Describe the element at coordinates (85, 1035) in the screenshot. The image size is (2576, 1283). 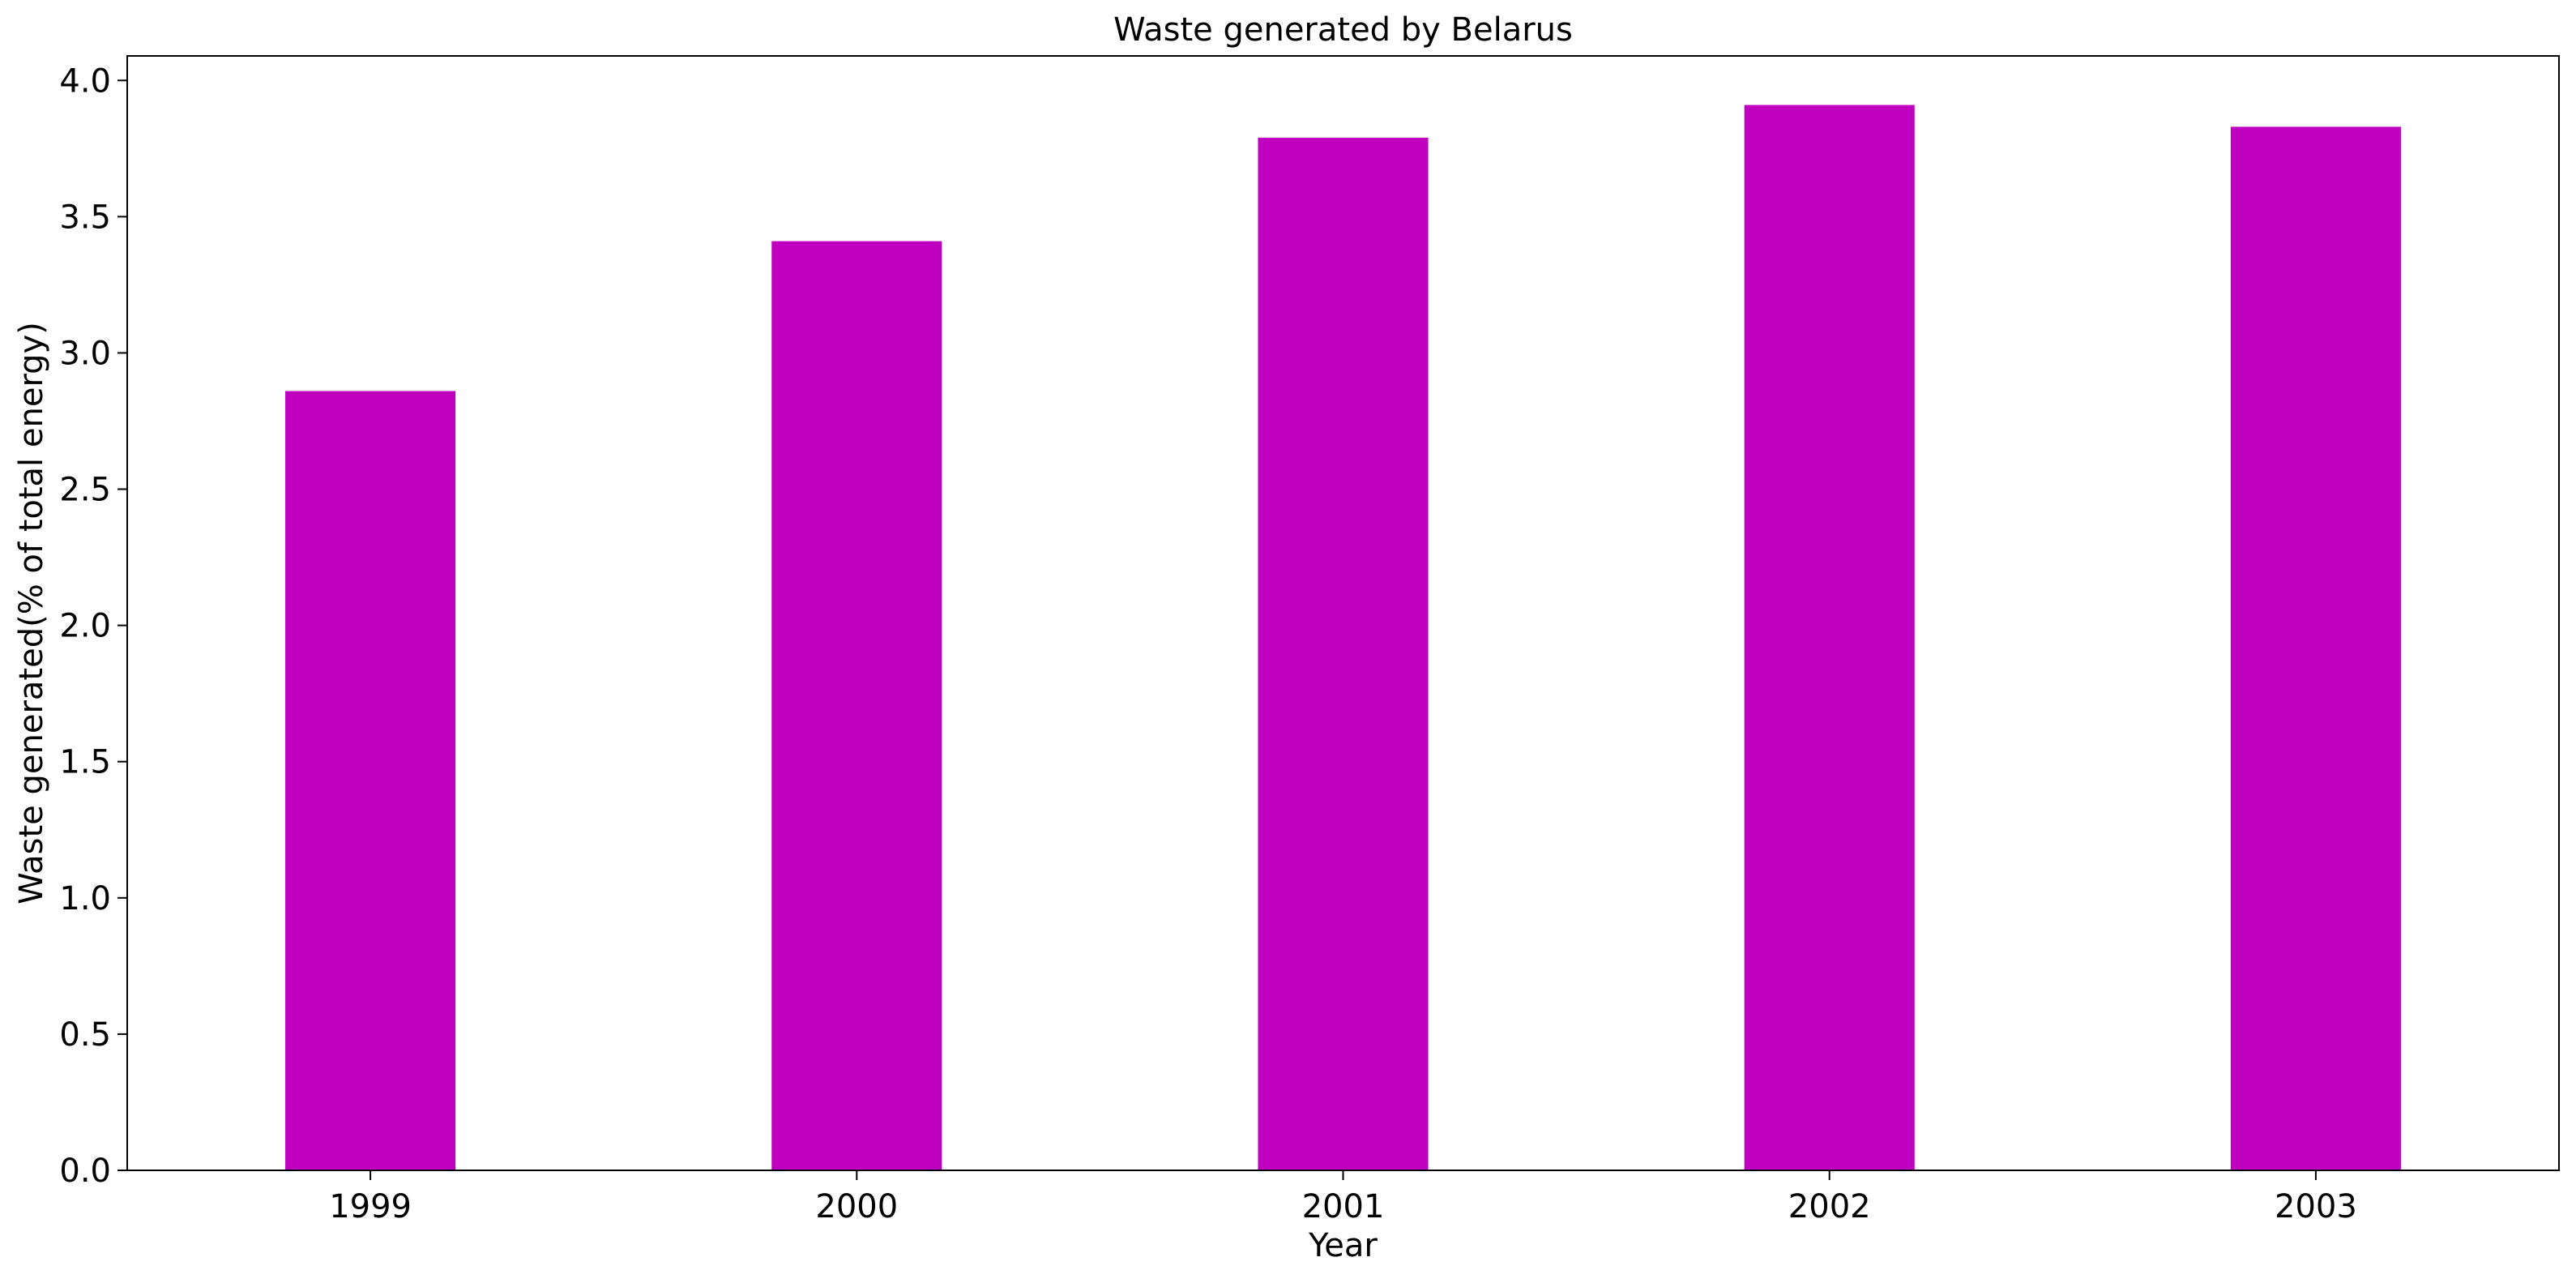
I see `y-tick-label: 0.5` at that location.